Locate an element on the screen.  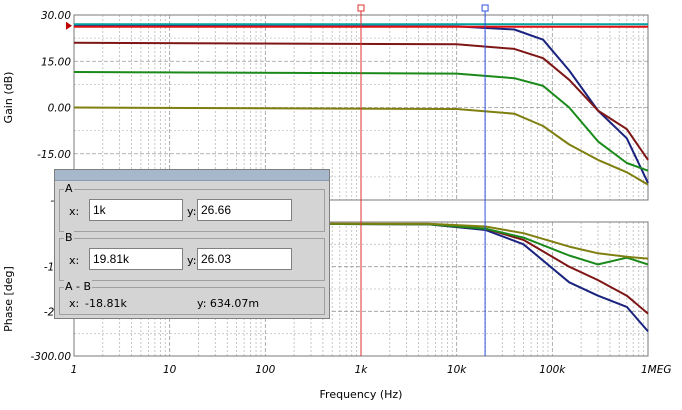
cursor-a-y-field: 26.66 is located at coordinates (244, 210).